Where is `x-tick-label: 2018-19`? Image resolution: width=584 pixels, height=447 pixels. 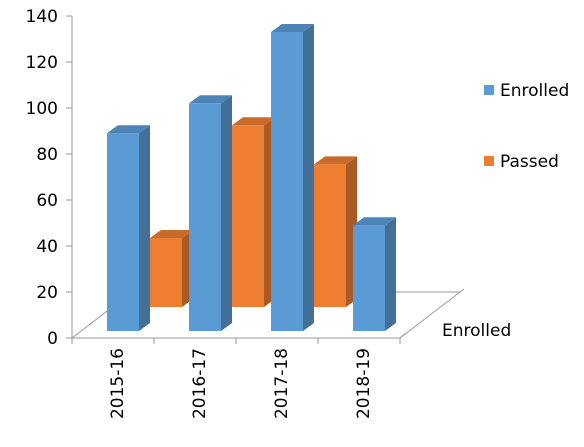
x-tick-label: 2018-19 is located at coordinates (364, 383).